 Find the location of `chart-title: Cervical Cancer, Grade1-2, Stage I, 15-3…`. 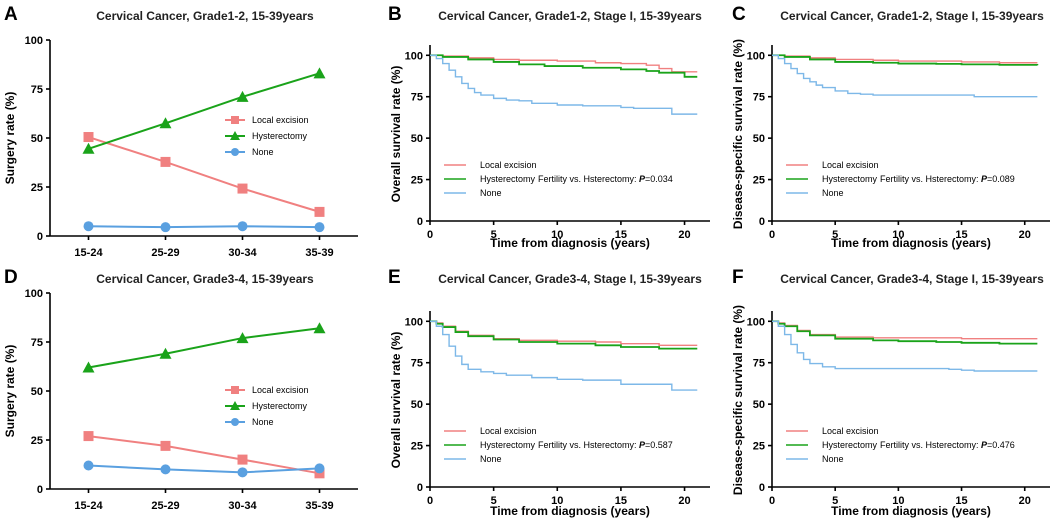

chart-title: Cervical Cancer, Grade1-2, Stage I, 15-3… is located at coordinates (912, 16).